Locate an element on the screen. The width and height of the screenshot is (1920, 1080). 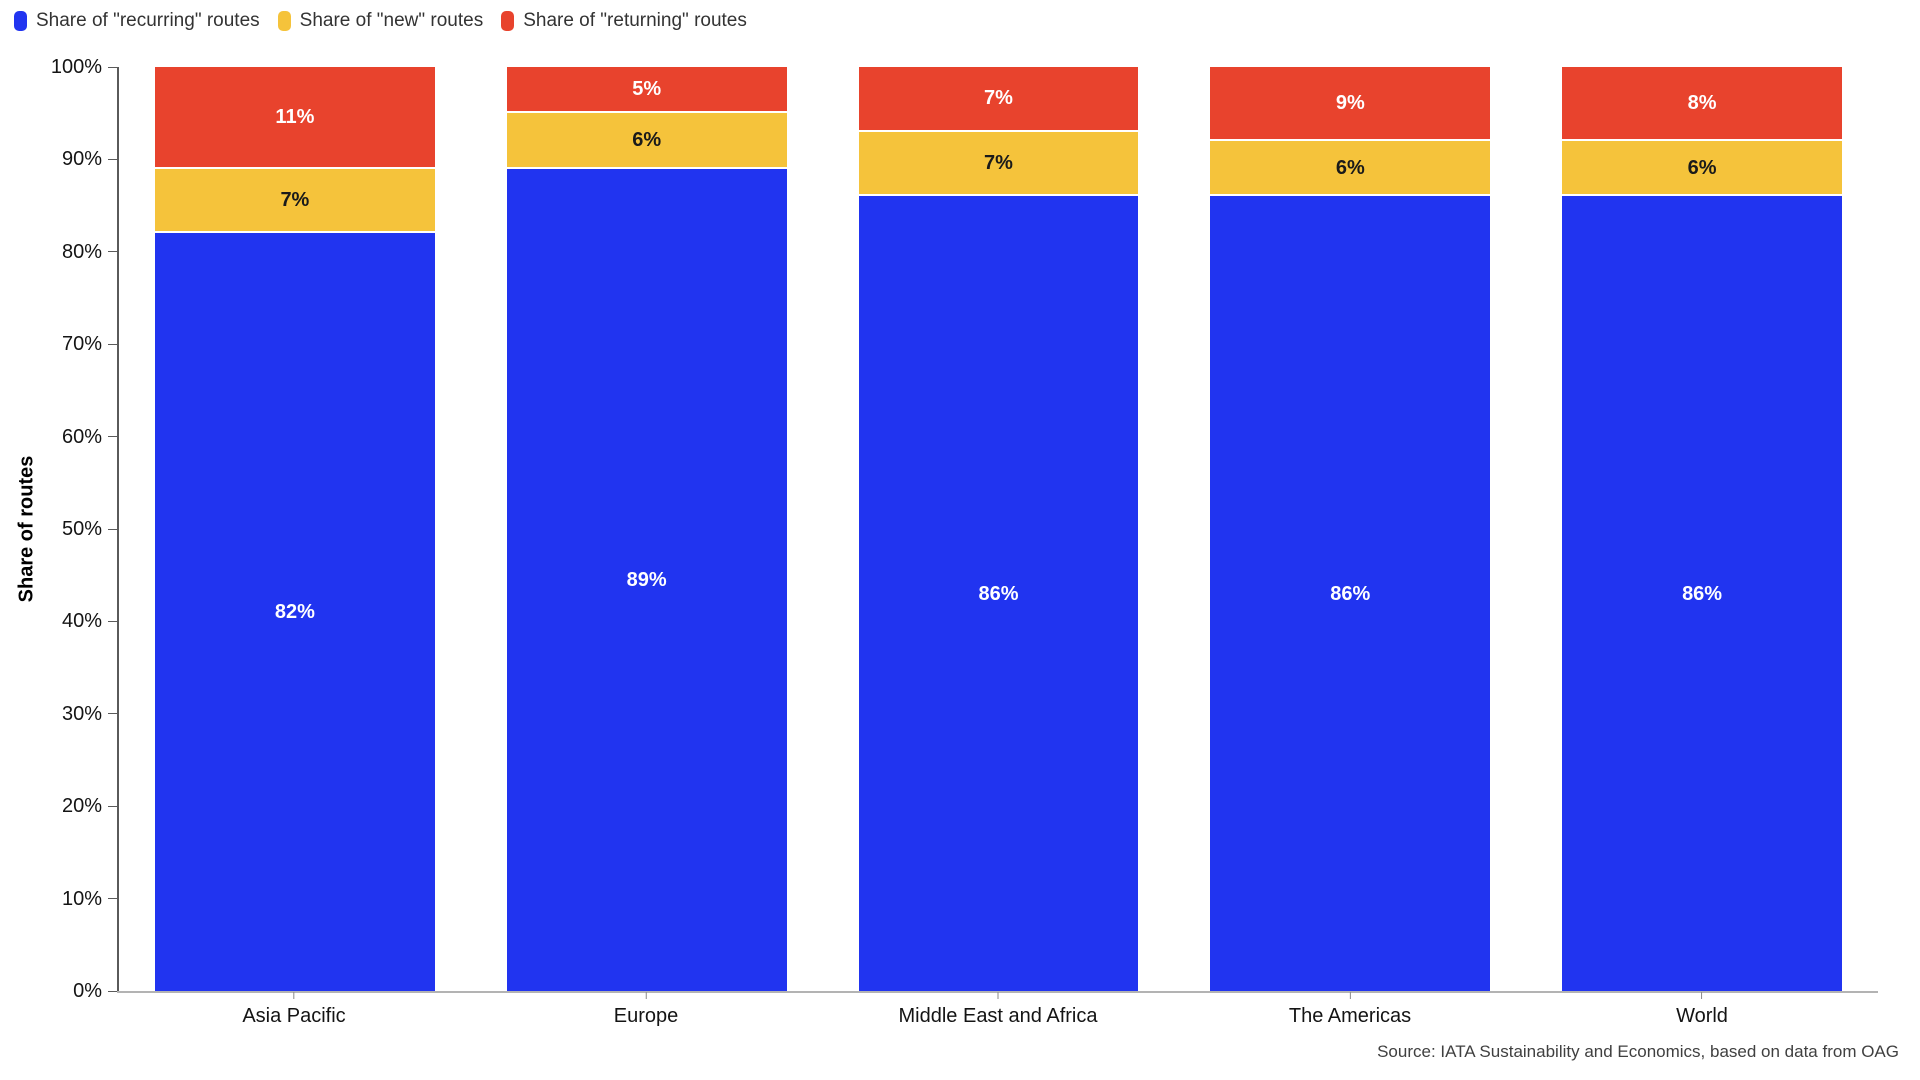
bar-segment: 82% is located at coordinates (295, 612).